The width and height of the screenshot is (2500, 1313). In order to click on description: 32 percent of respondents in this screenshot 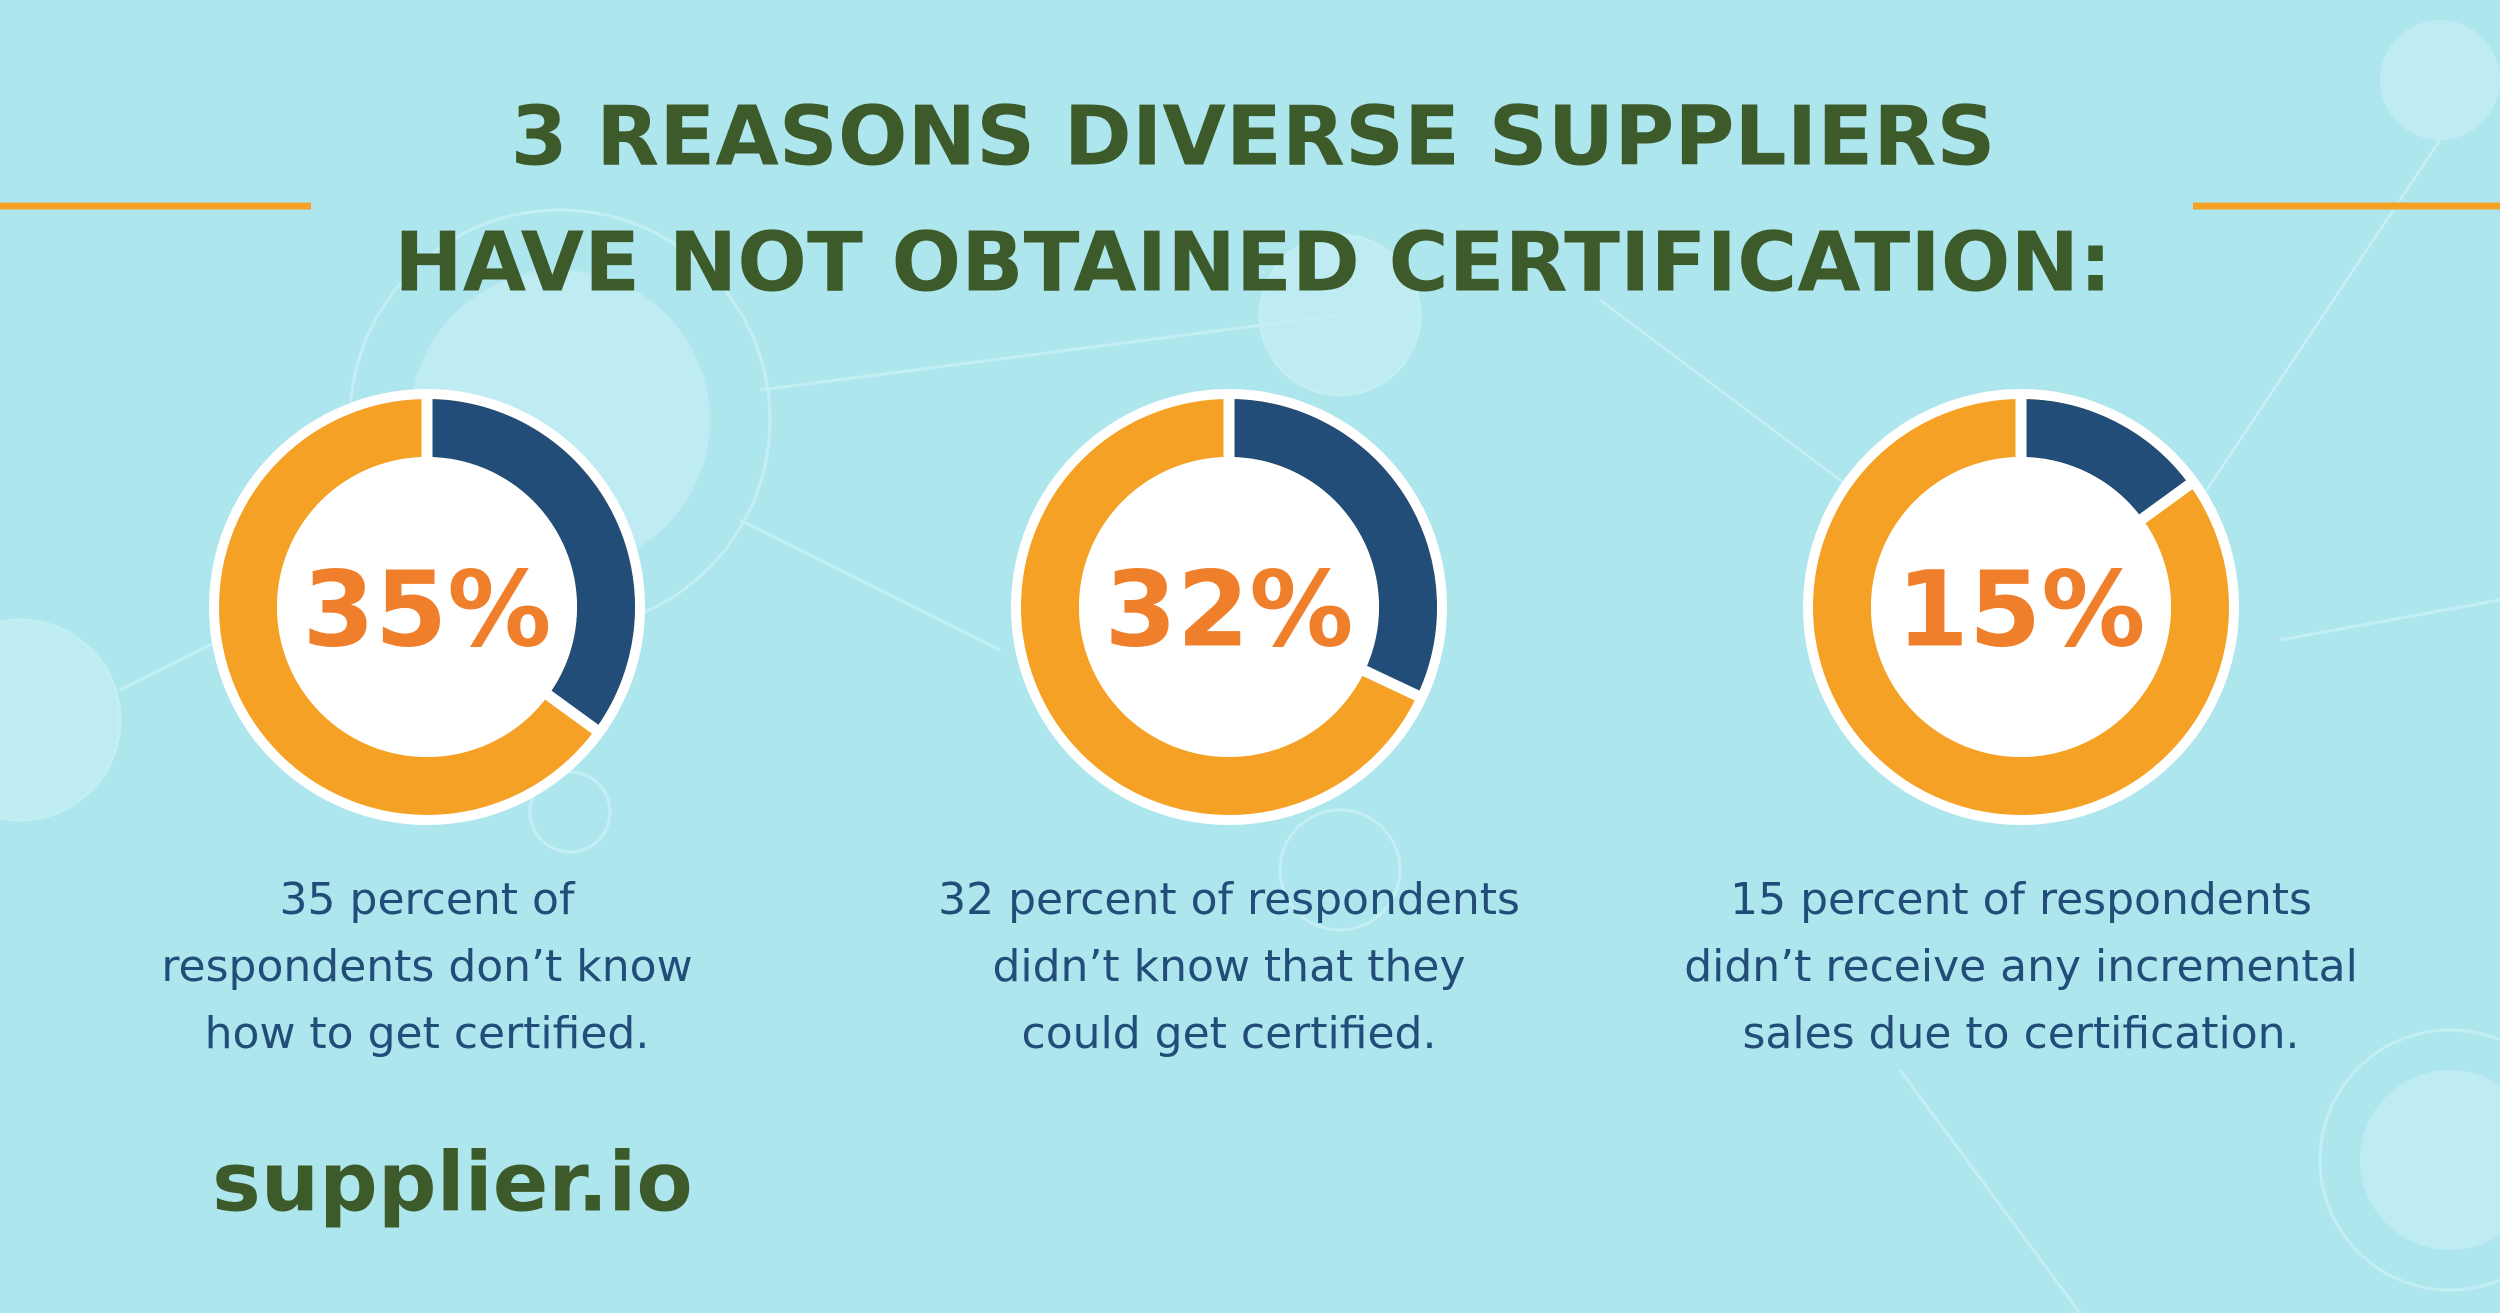, I will do `click(1229, 899)`.